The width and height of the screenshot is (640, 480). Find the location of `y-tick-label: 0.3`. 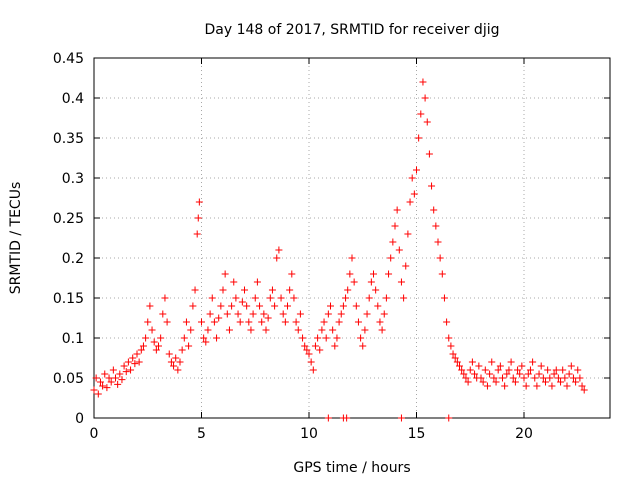

y-tick-label: 0.3 is located at coordinates (73, 179).